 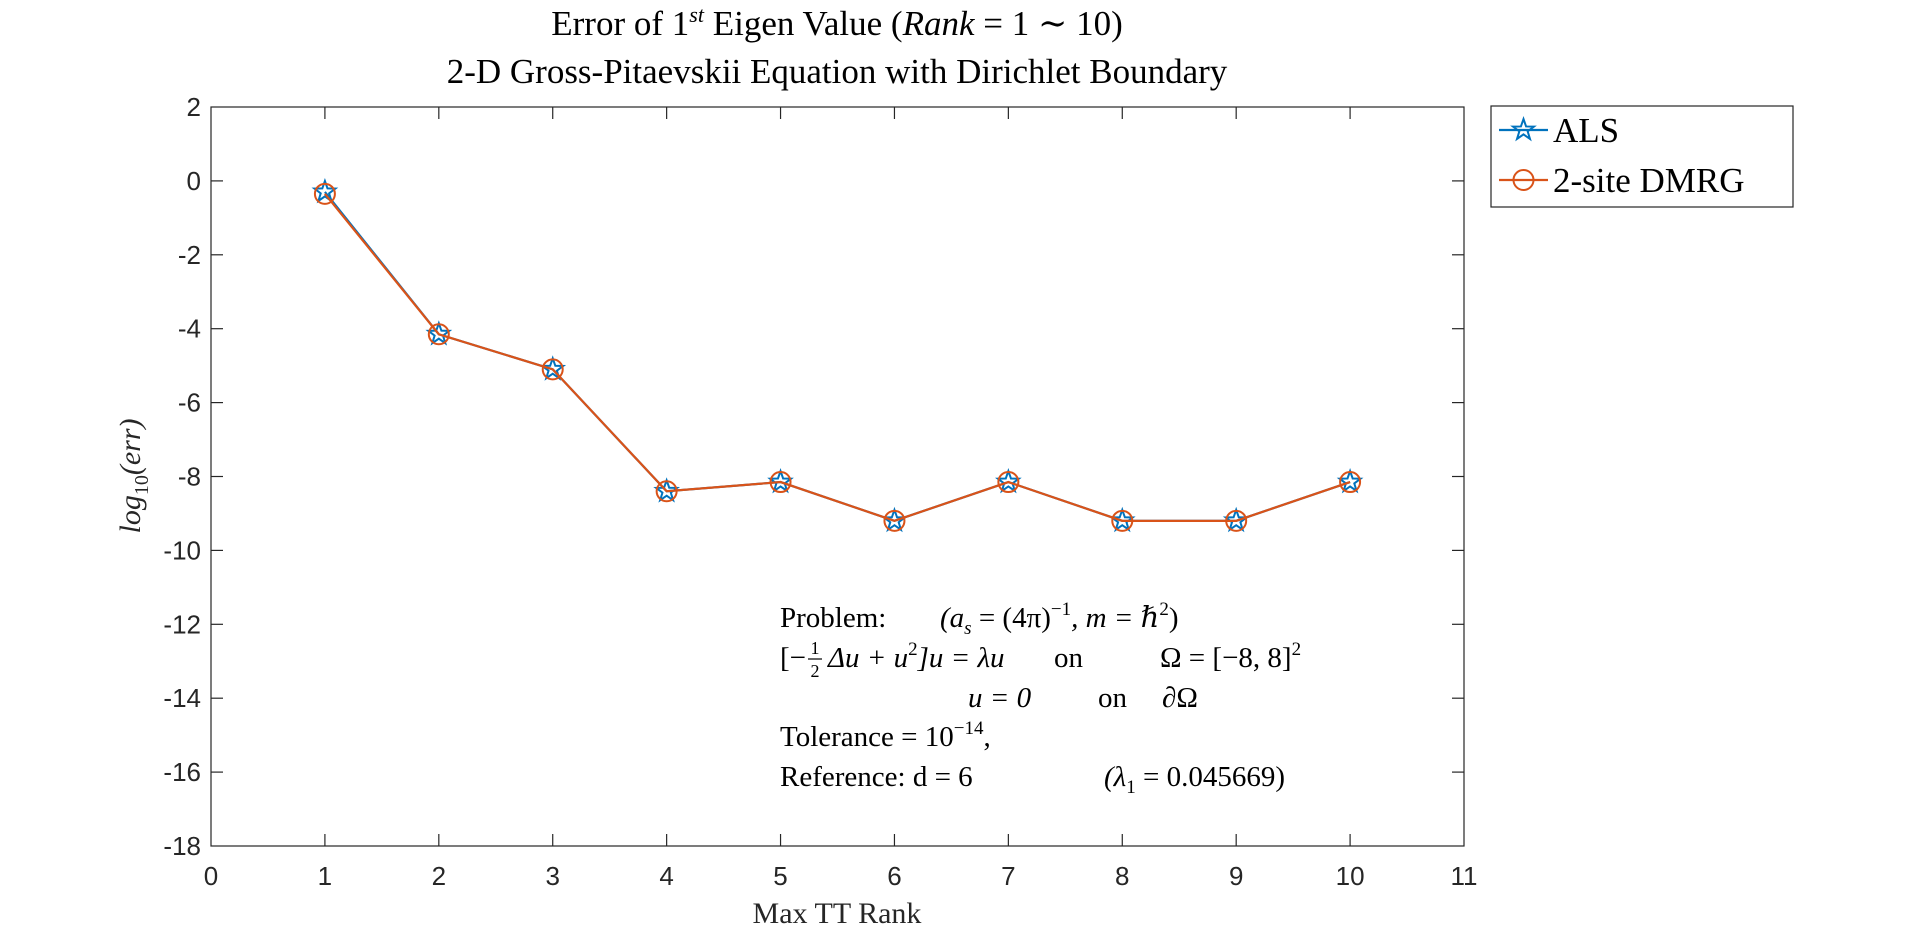 I want to click on y-tick-label: -8, so click(x=189, y=477).